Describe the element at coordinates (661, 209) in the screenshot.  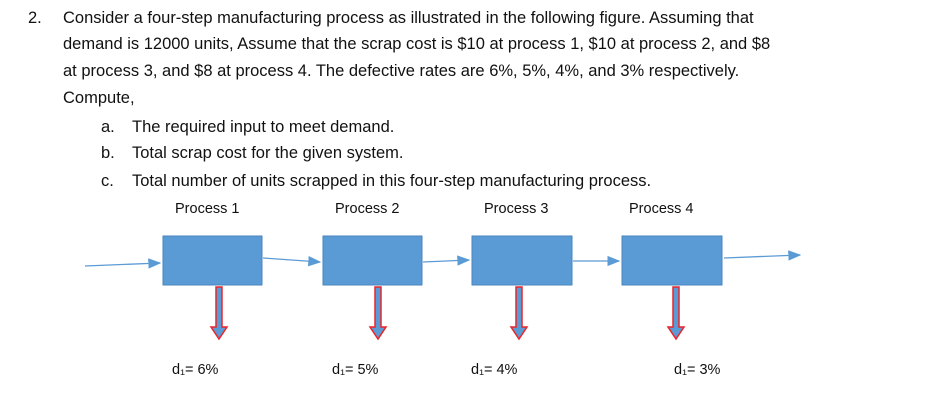
I see `process-label: Process 4` at that location.